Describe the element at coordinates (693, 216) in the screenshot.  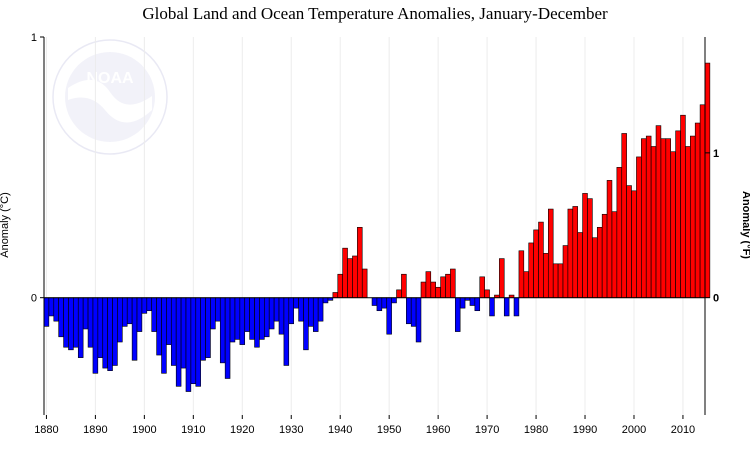
I see `bar-2012` at that location.